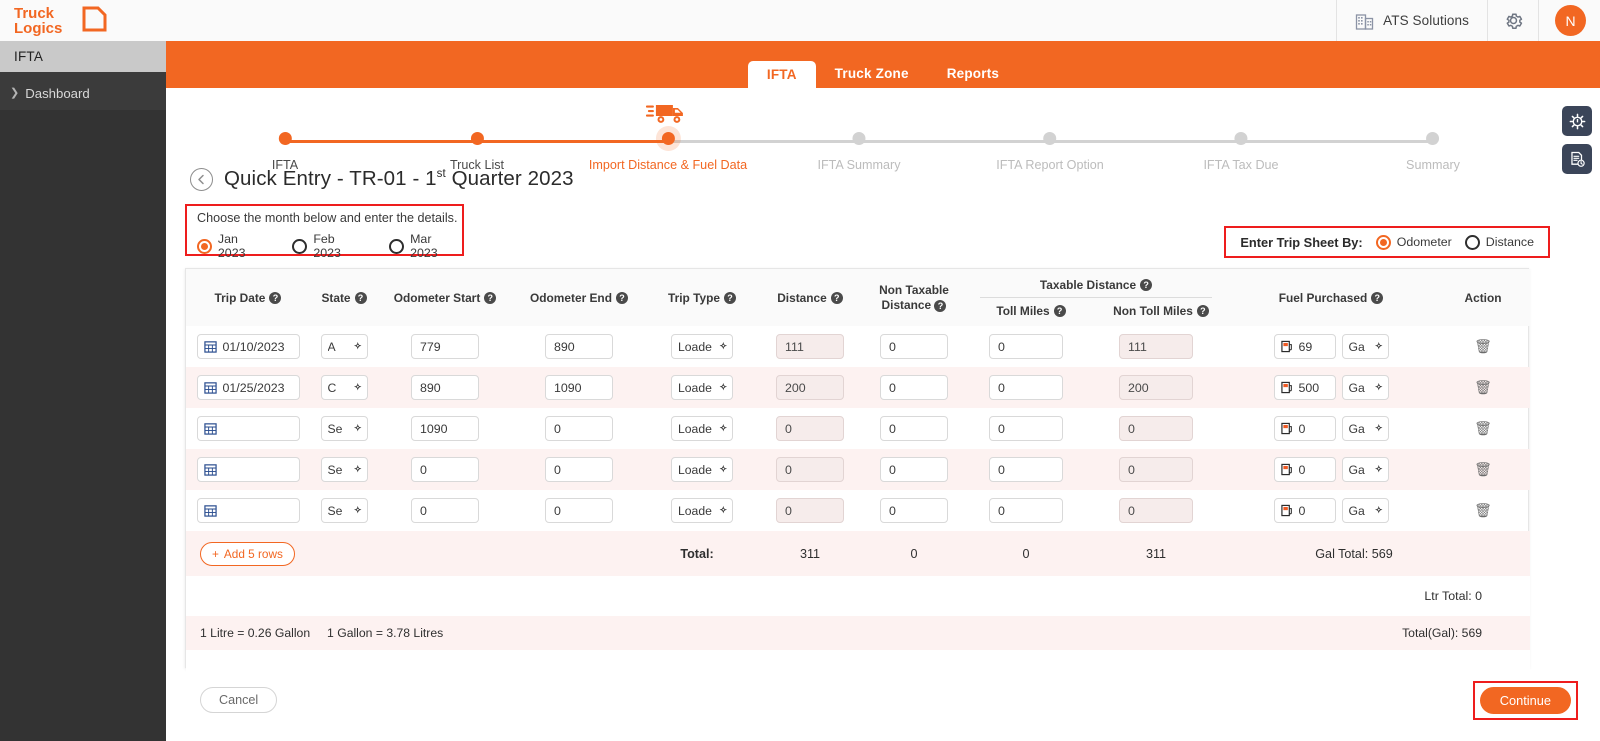  I want to click on month-option-feb: Feb 2023, so click(328, 246).